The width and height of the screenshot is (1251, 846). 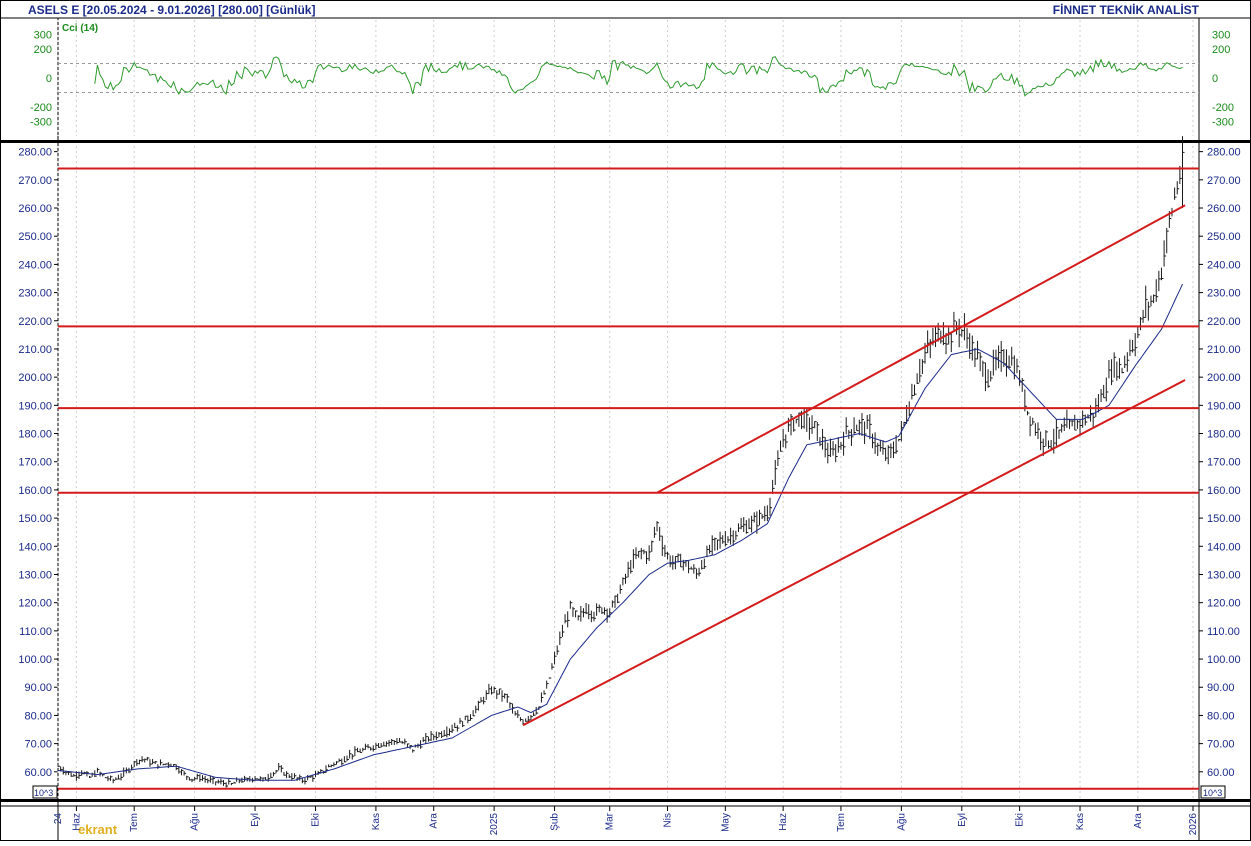 I want to click on price-tick-right: 140.00, so click(x=1224, y=547).